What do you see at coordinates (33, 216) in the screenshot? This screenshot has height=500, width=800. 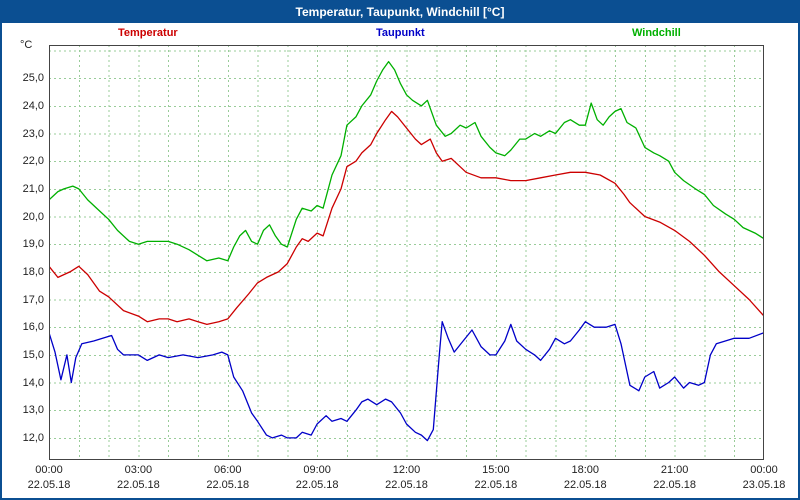 I see `y-tick-label: 20,0` at bounding box center [33, 216].